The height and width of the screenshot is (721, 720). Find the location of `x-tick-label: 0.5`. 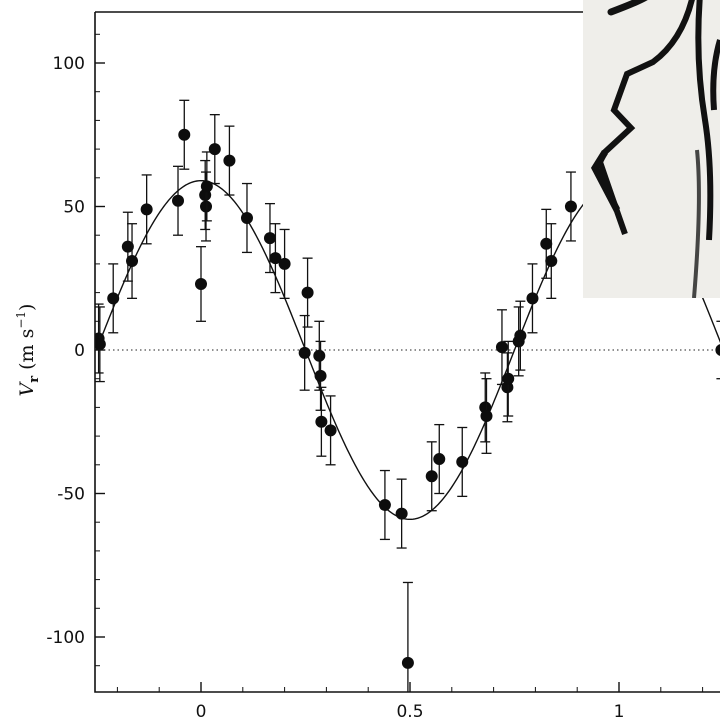

x-tick-label: 0.5 is located at coordinates (409, 711).